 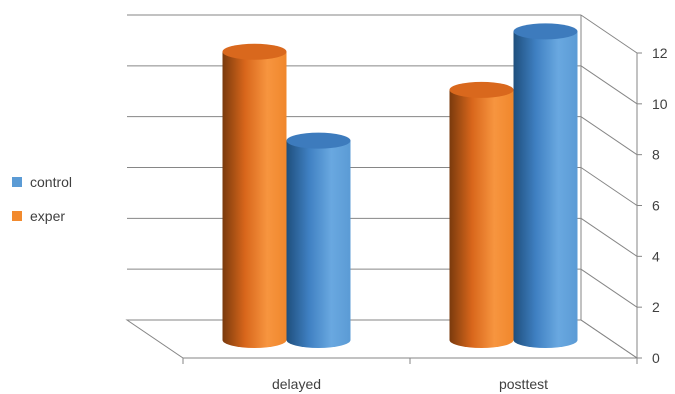 I want to click on legend-label-exper: exper, so click(x=48, y=216).